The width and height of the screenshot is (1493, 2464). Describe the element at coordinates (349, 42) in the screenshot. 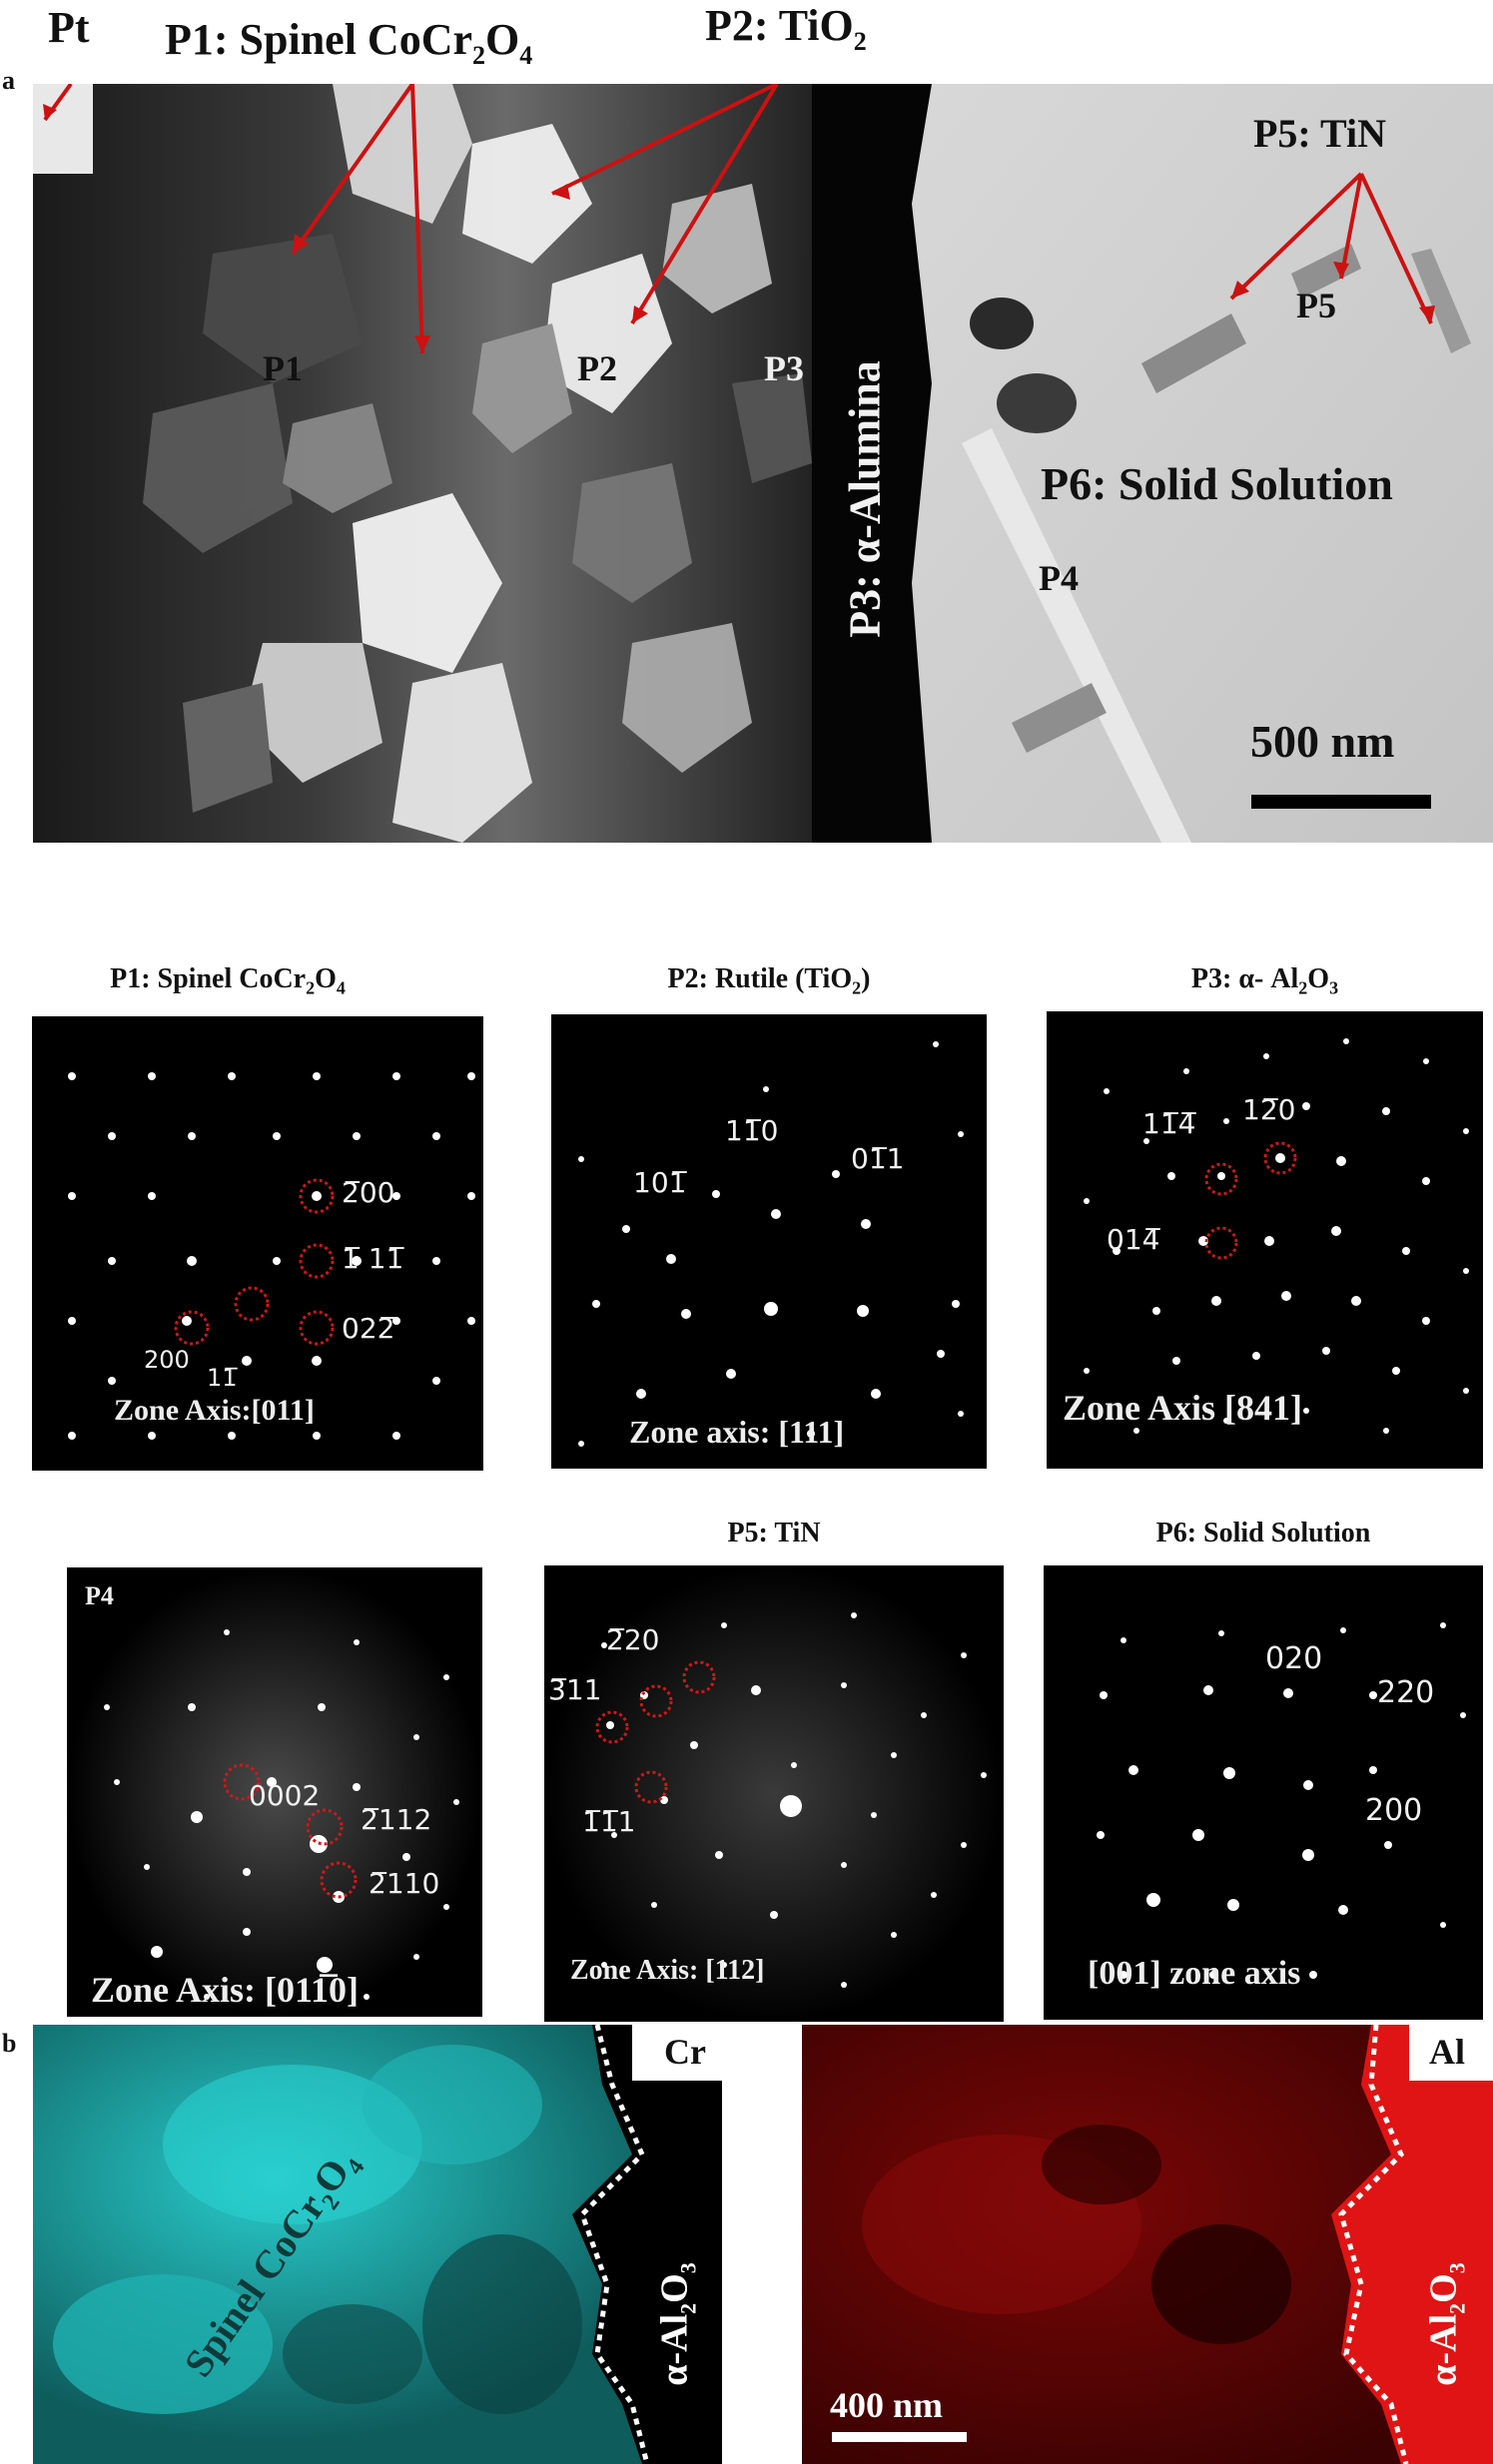

I see `p1-spinel-annotation: P1: Spinel CoCr2O4` at that location.